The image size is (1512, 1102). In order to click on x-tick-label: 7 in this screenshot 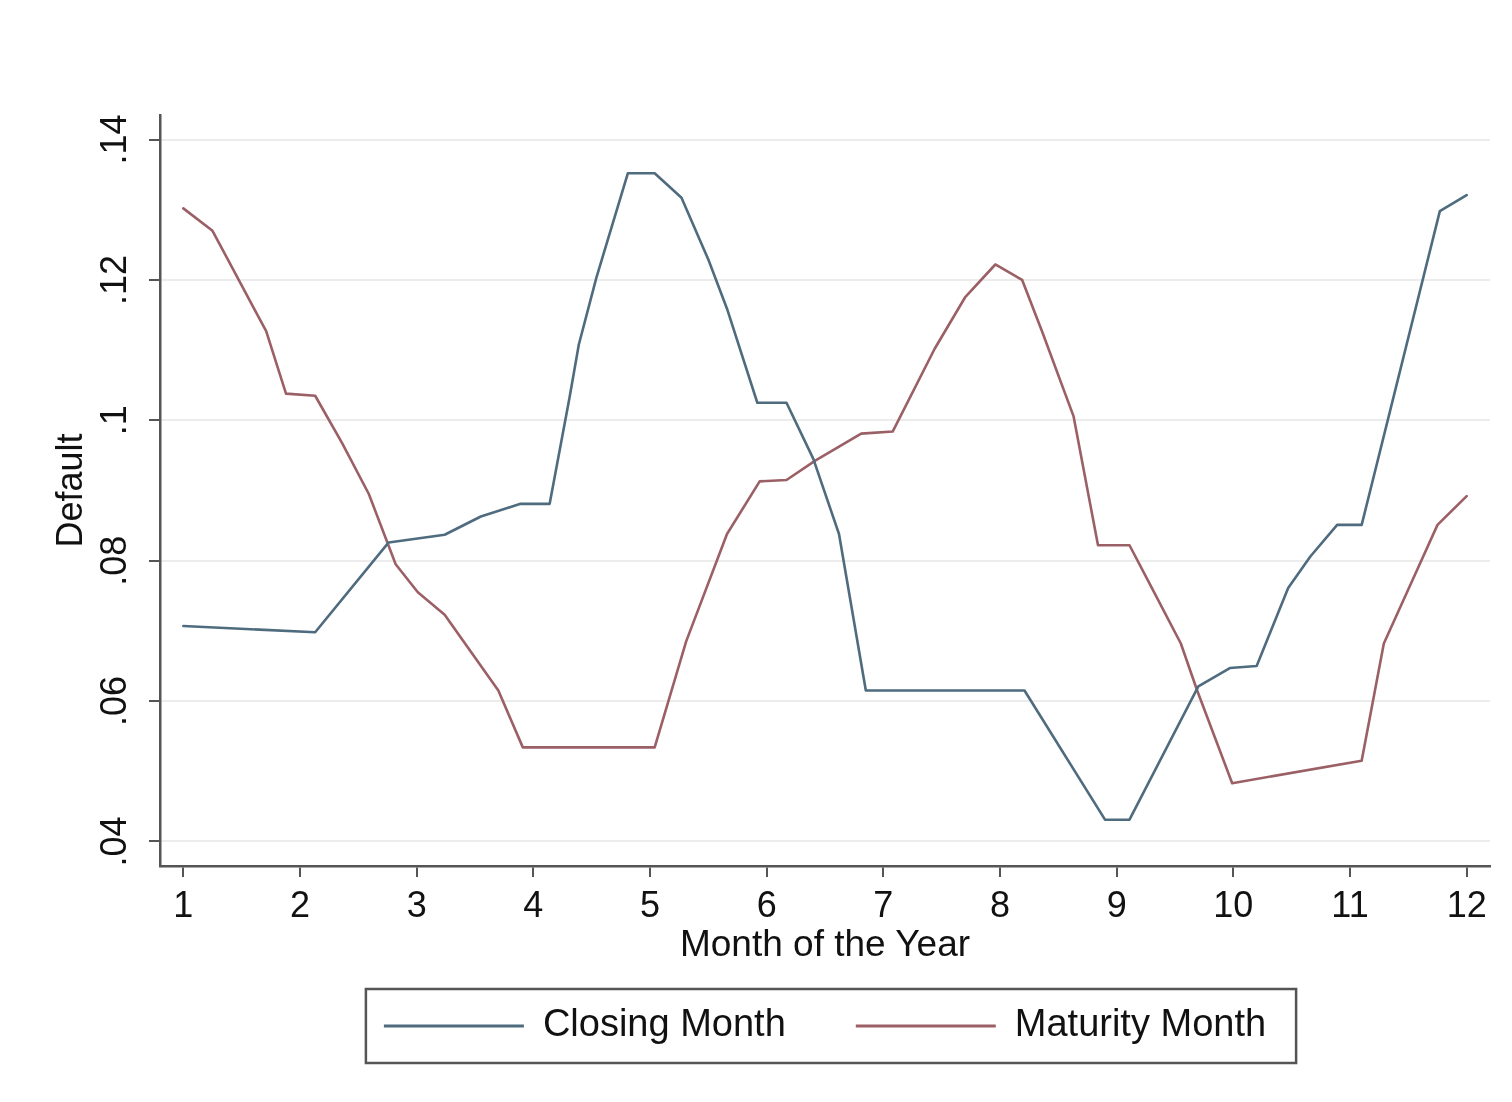, I will do `click(883, 904)`.